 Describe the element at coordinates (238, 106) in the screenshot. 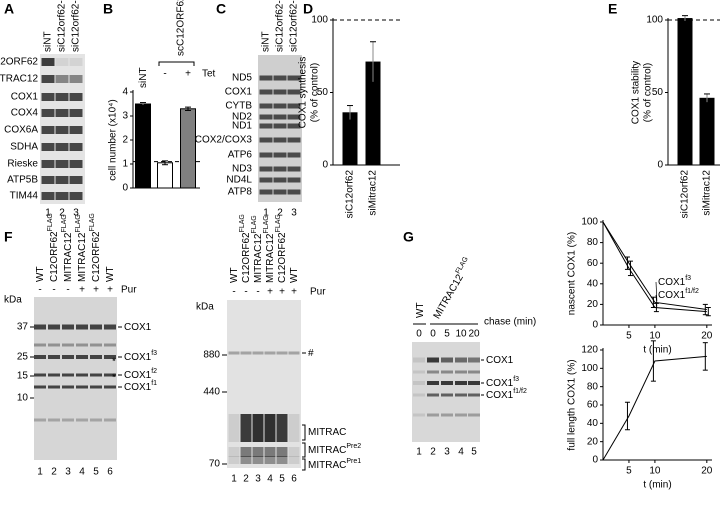

I see `band-label: CYTB` at that location.